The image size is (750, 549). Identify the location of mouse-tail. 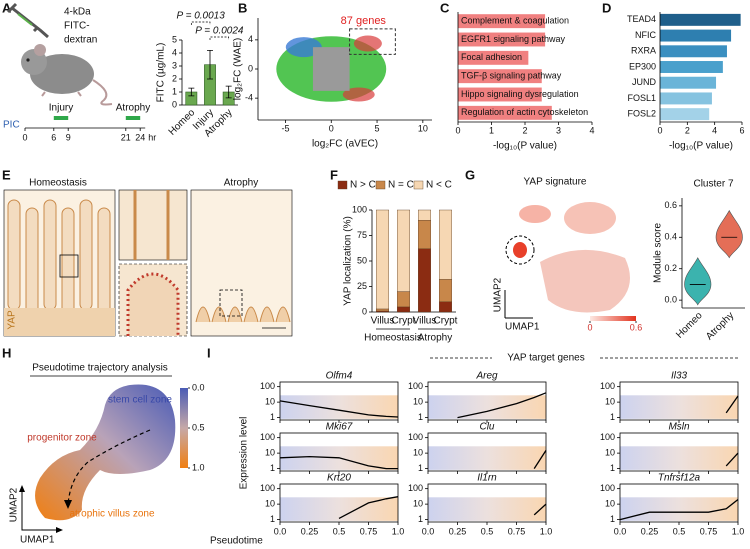
(102, 92).